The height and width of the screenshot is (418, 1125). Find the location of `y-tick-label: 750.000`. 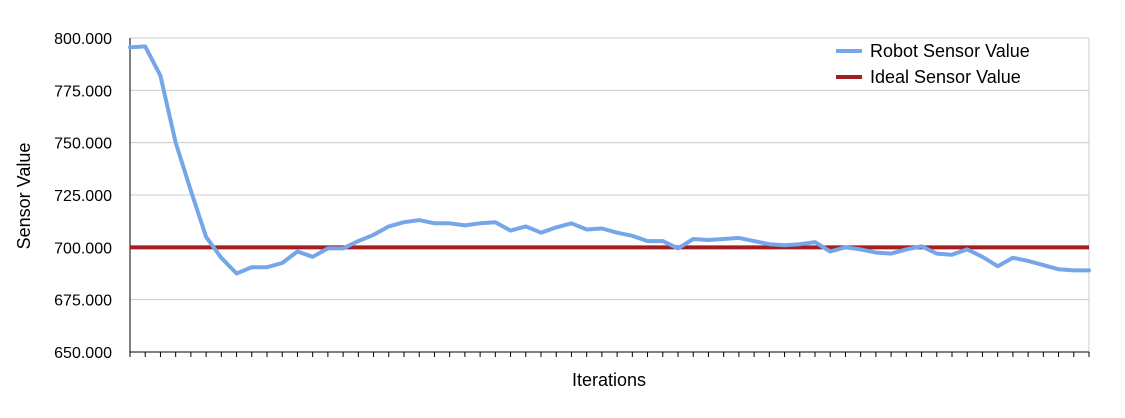

y-tick-label: 750.000 is located at coordinates (83, 144).